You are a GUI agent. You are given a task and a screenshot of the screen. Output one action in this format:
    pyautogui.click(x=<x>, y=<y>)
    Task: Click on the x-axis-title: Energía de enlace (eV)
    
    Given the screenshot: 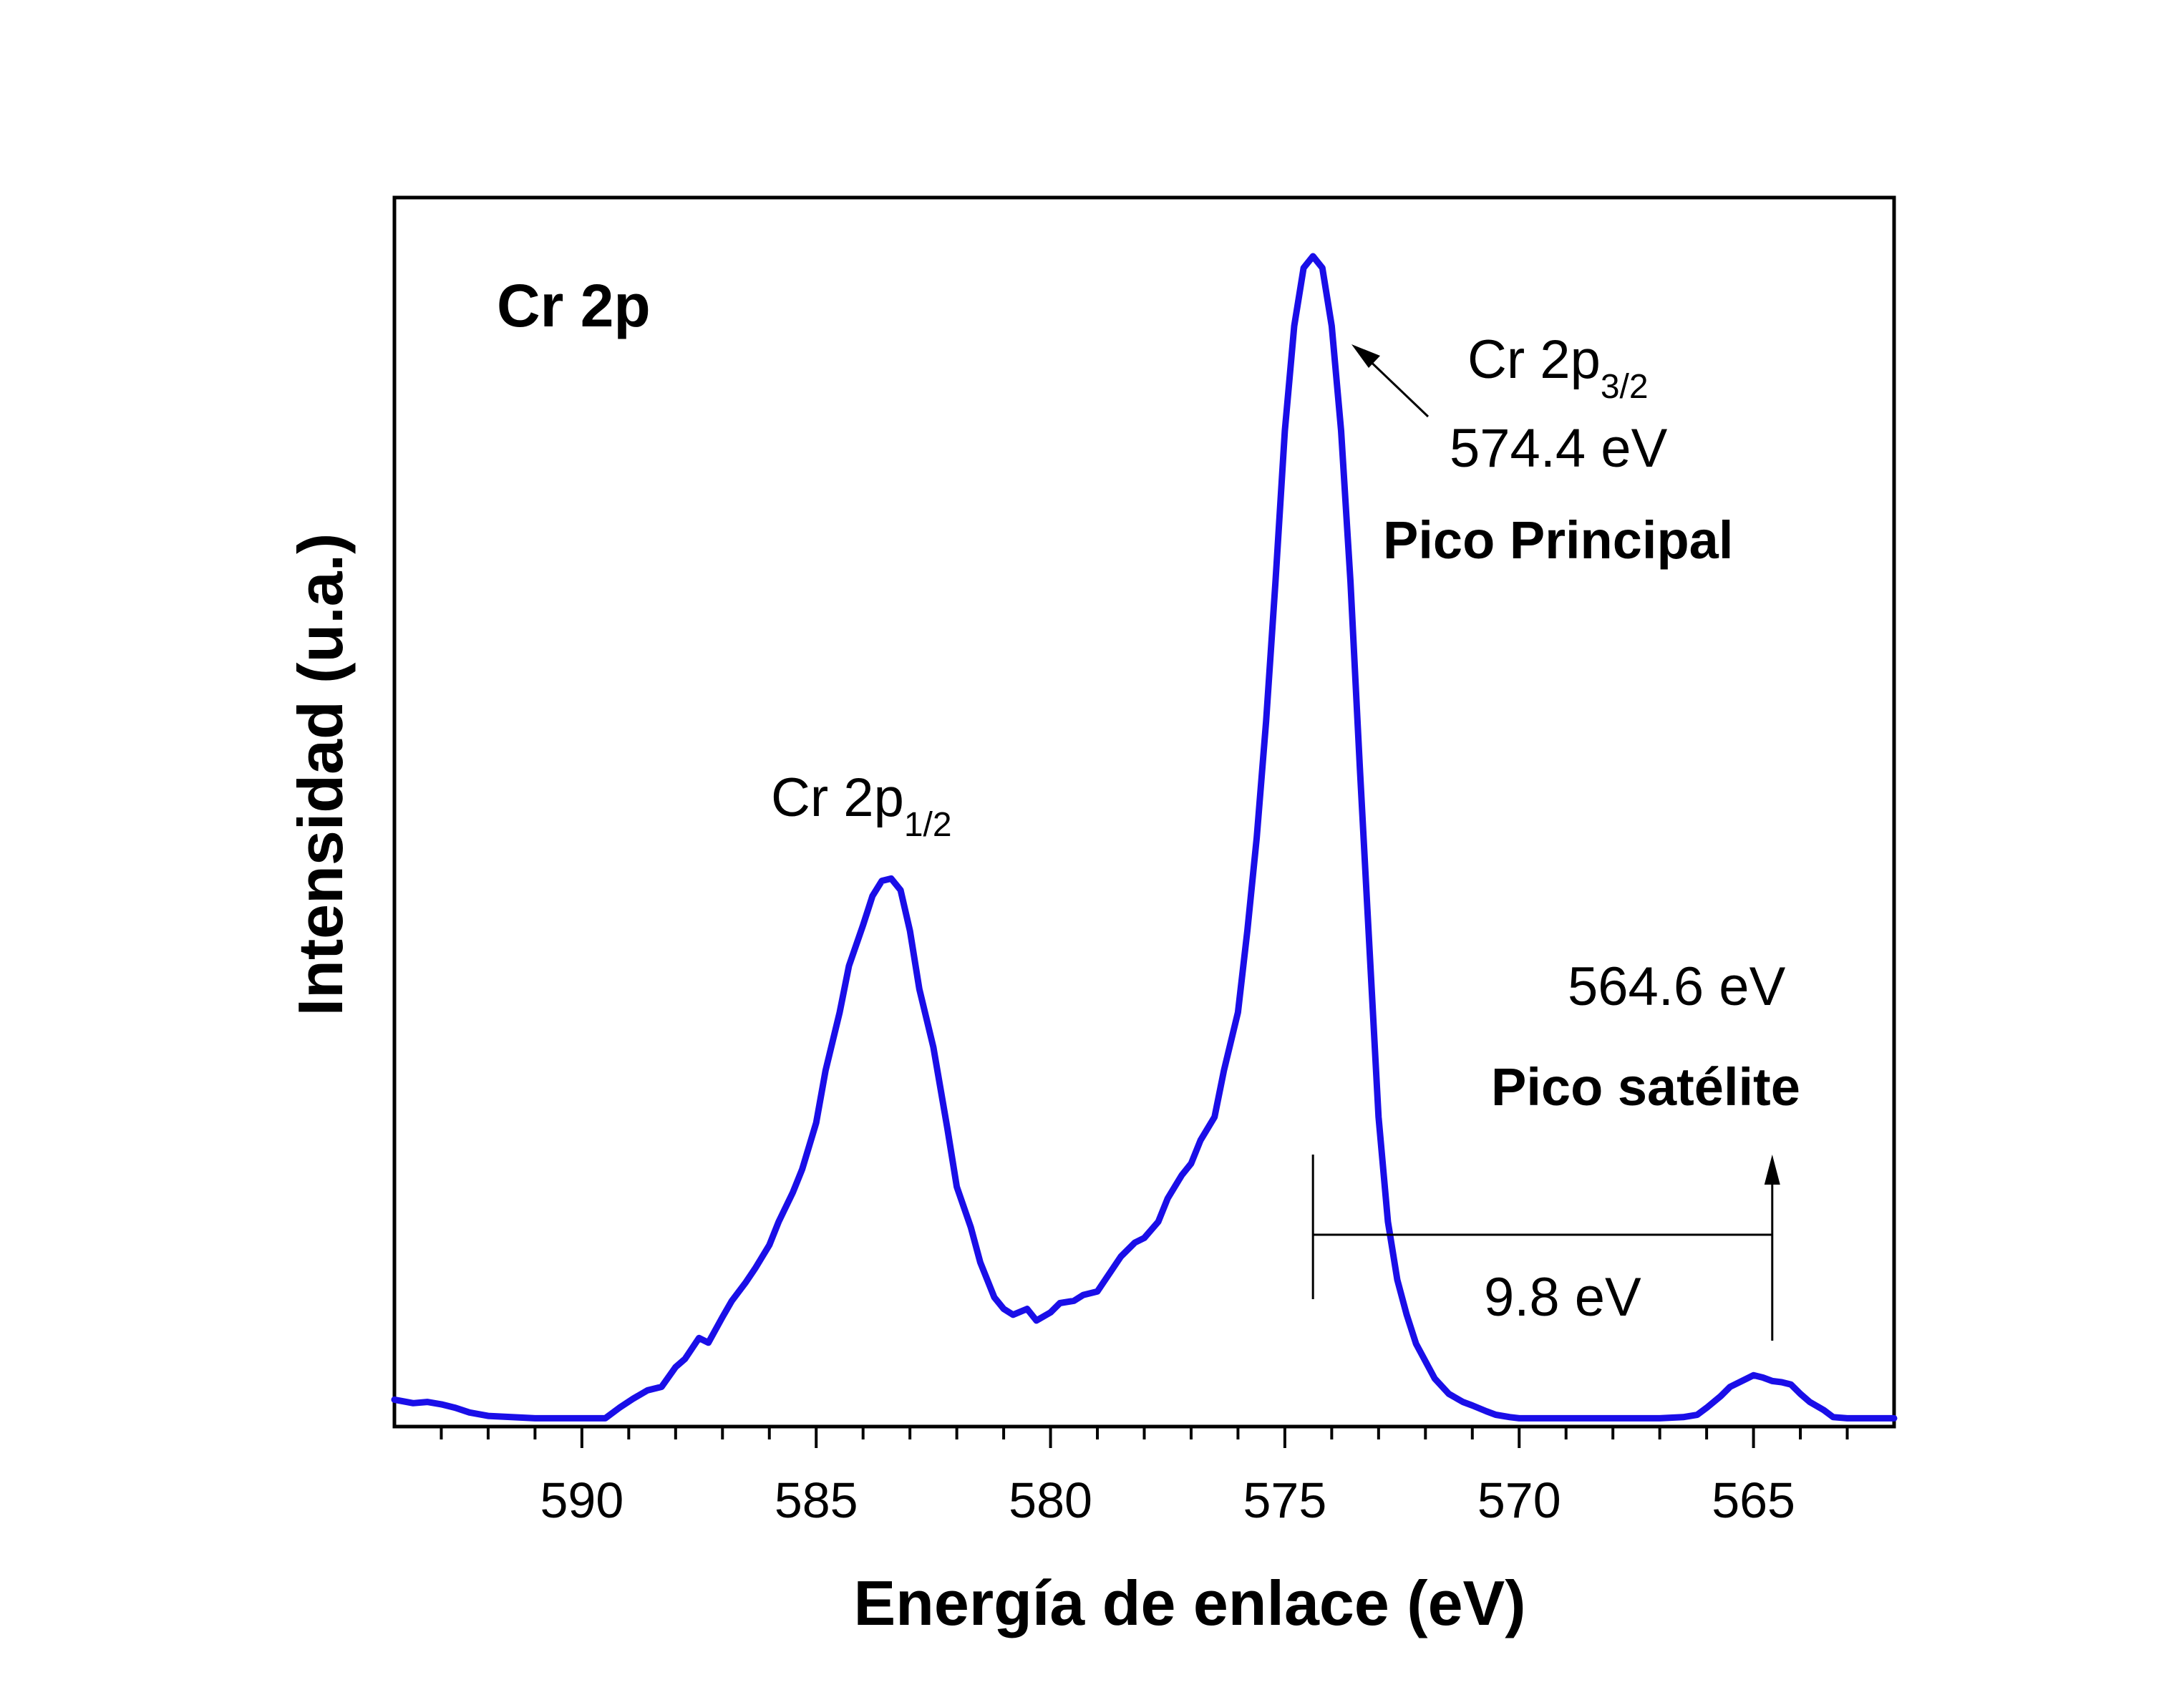 What is the action you would take?
    pyautogui.click(x=1189, y=1603)
    